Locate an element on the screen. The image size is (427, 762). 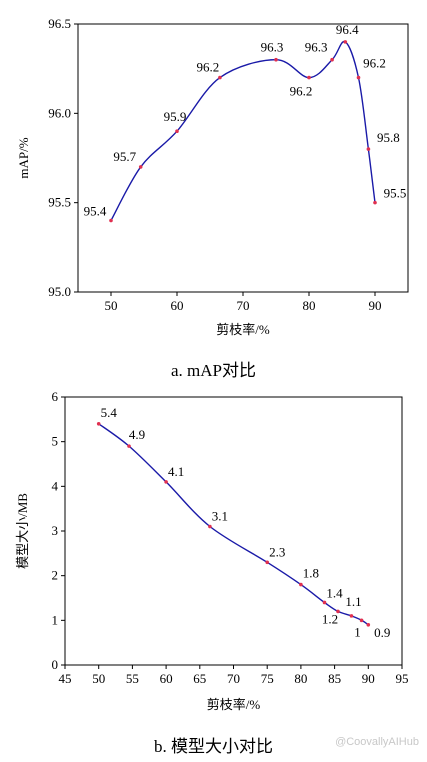
y-tick-label: 95.0 is located at coordinates (59, 291).